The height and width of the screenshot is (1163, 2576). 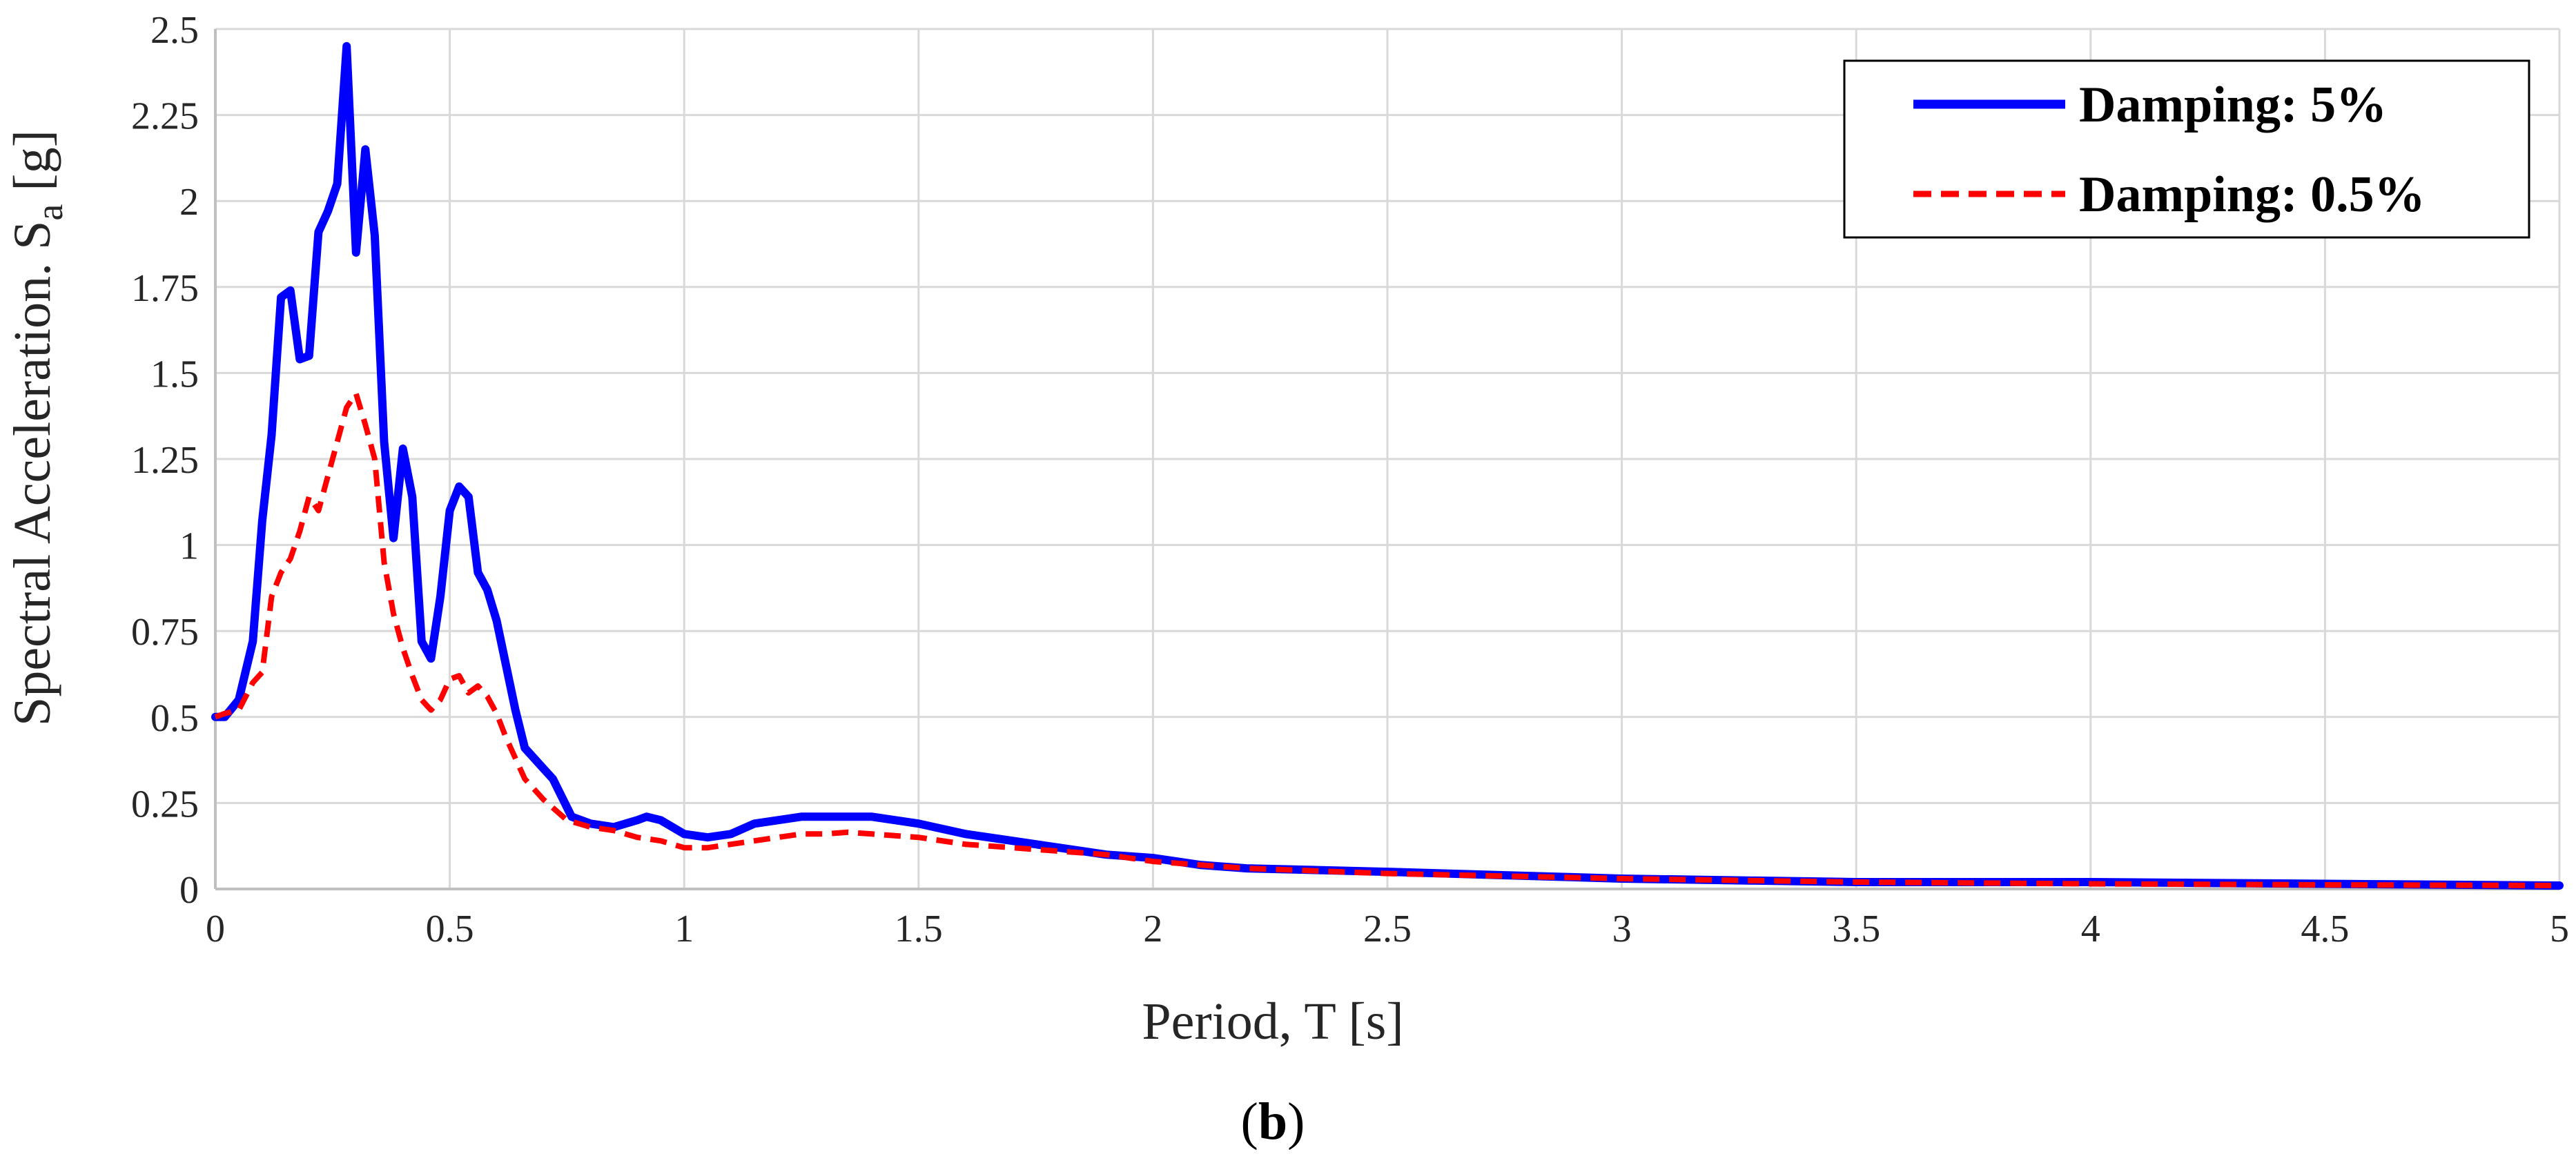 What do you see at coordinates (215, 929) in the screenshot?
I see `x-tick-label: 0` at bounding box center [215, 929].